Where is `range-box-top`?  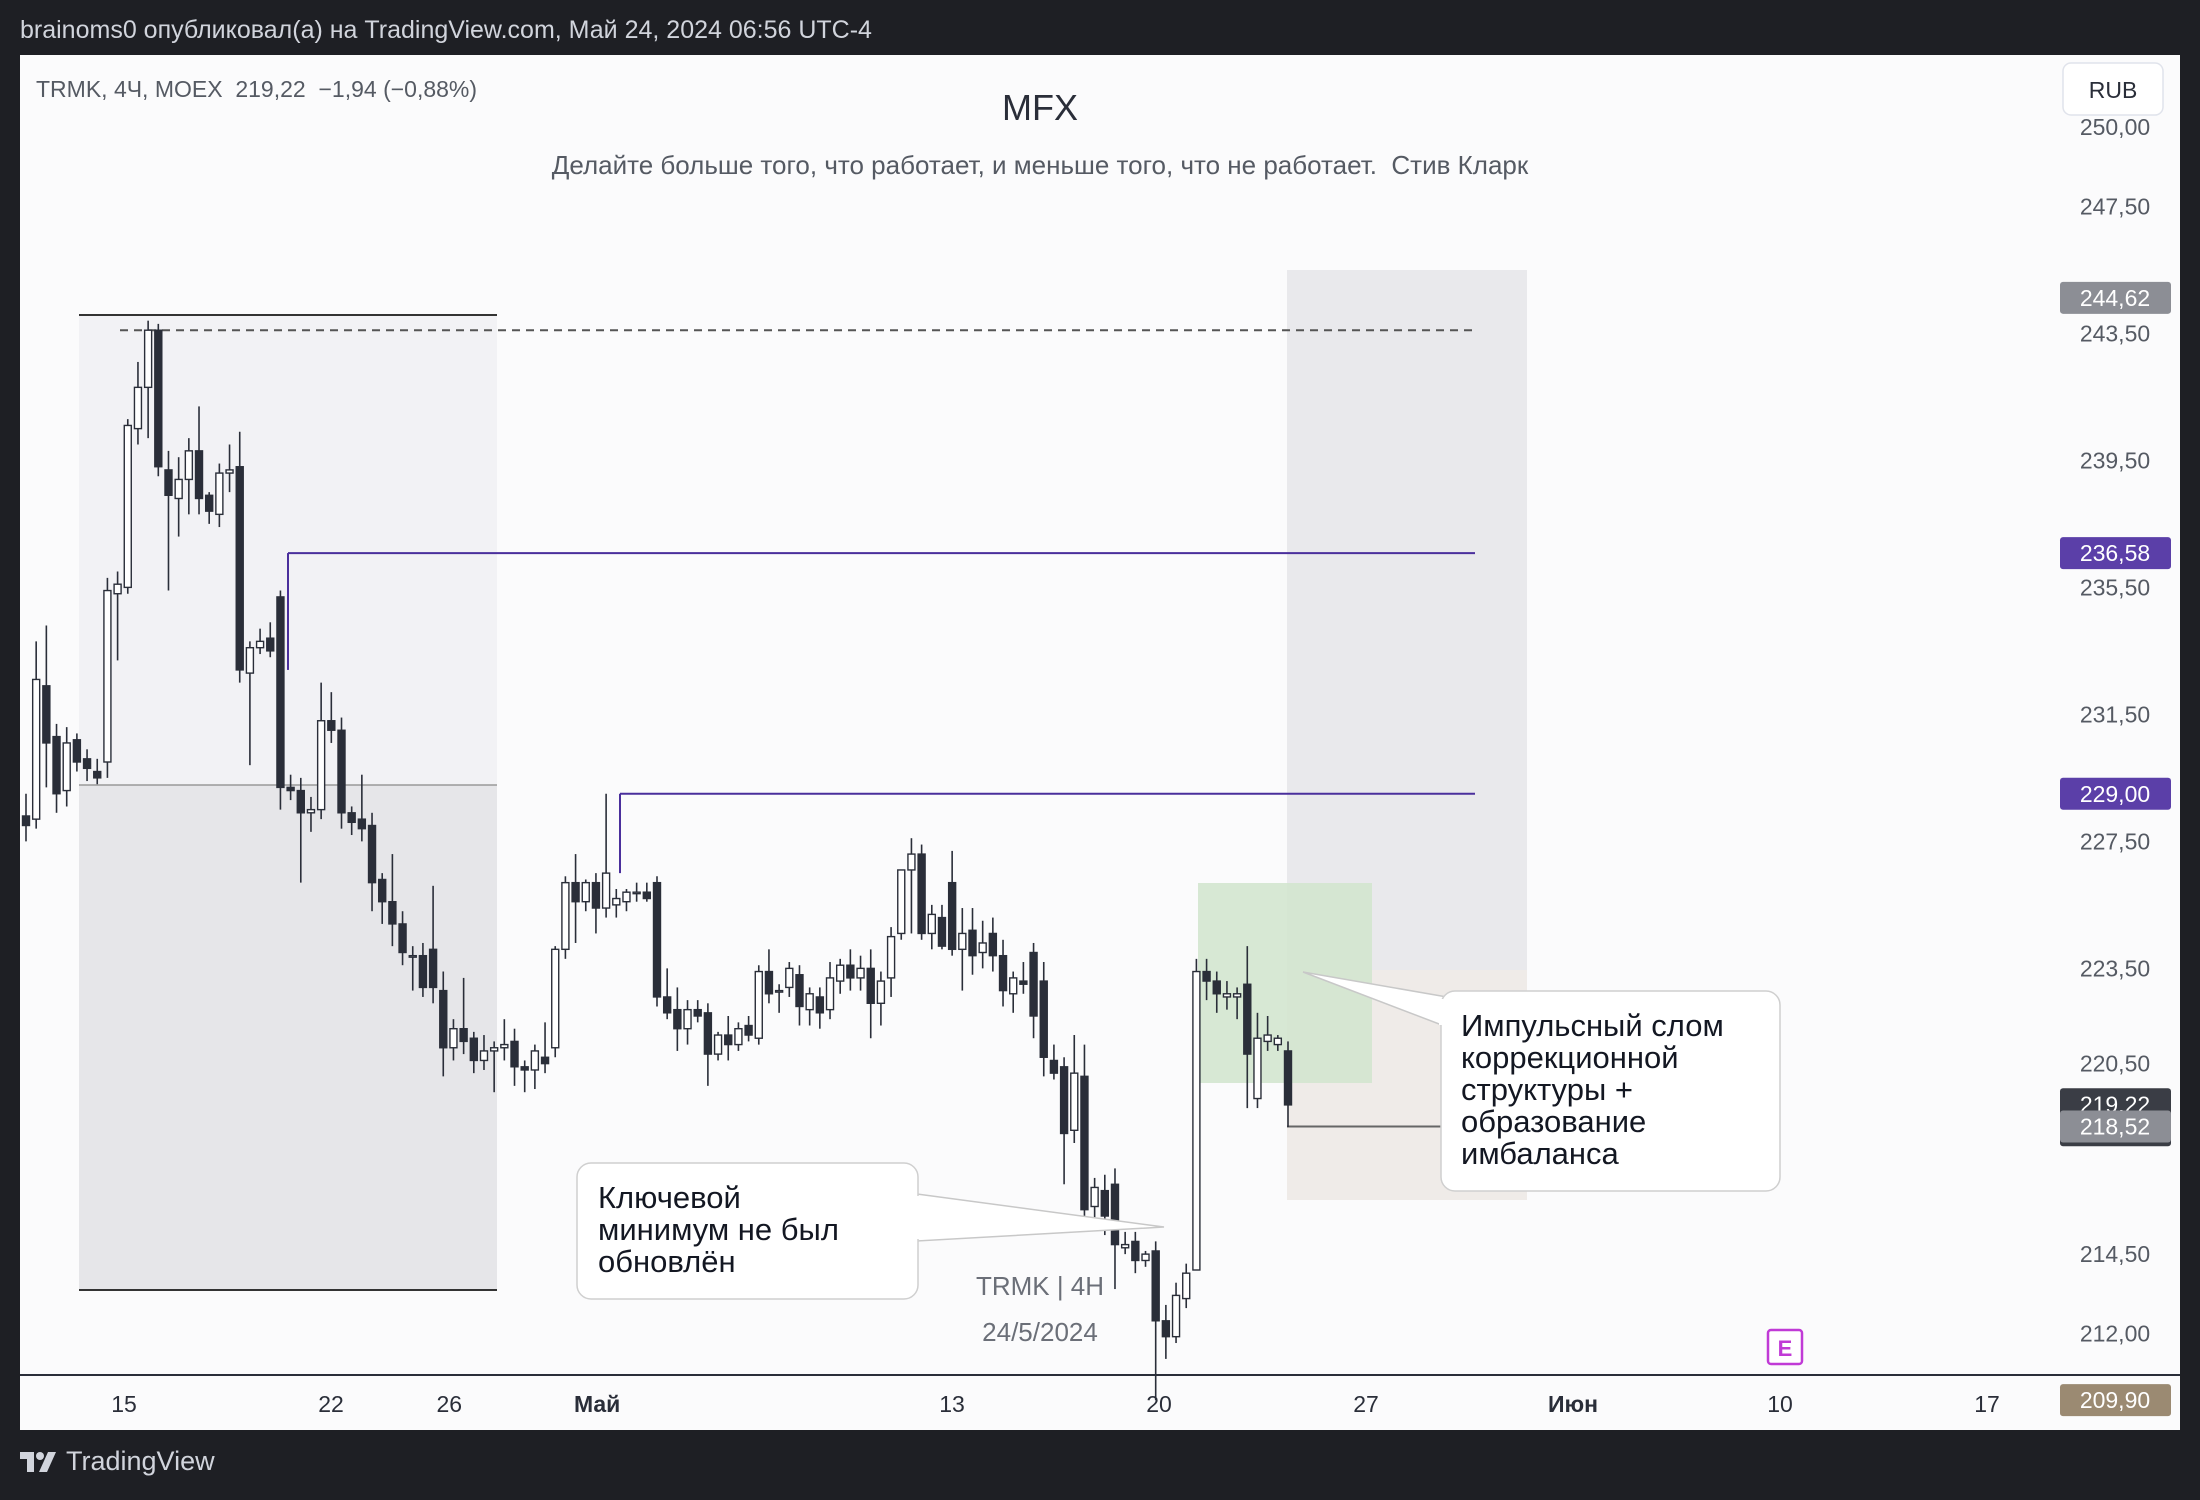
range-box-top is located at coordinates (288, 550).